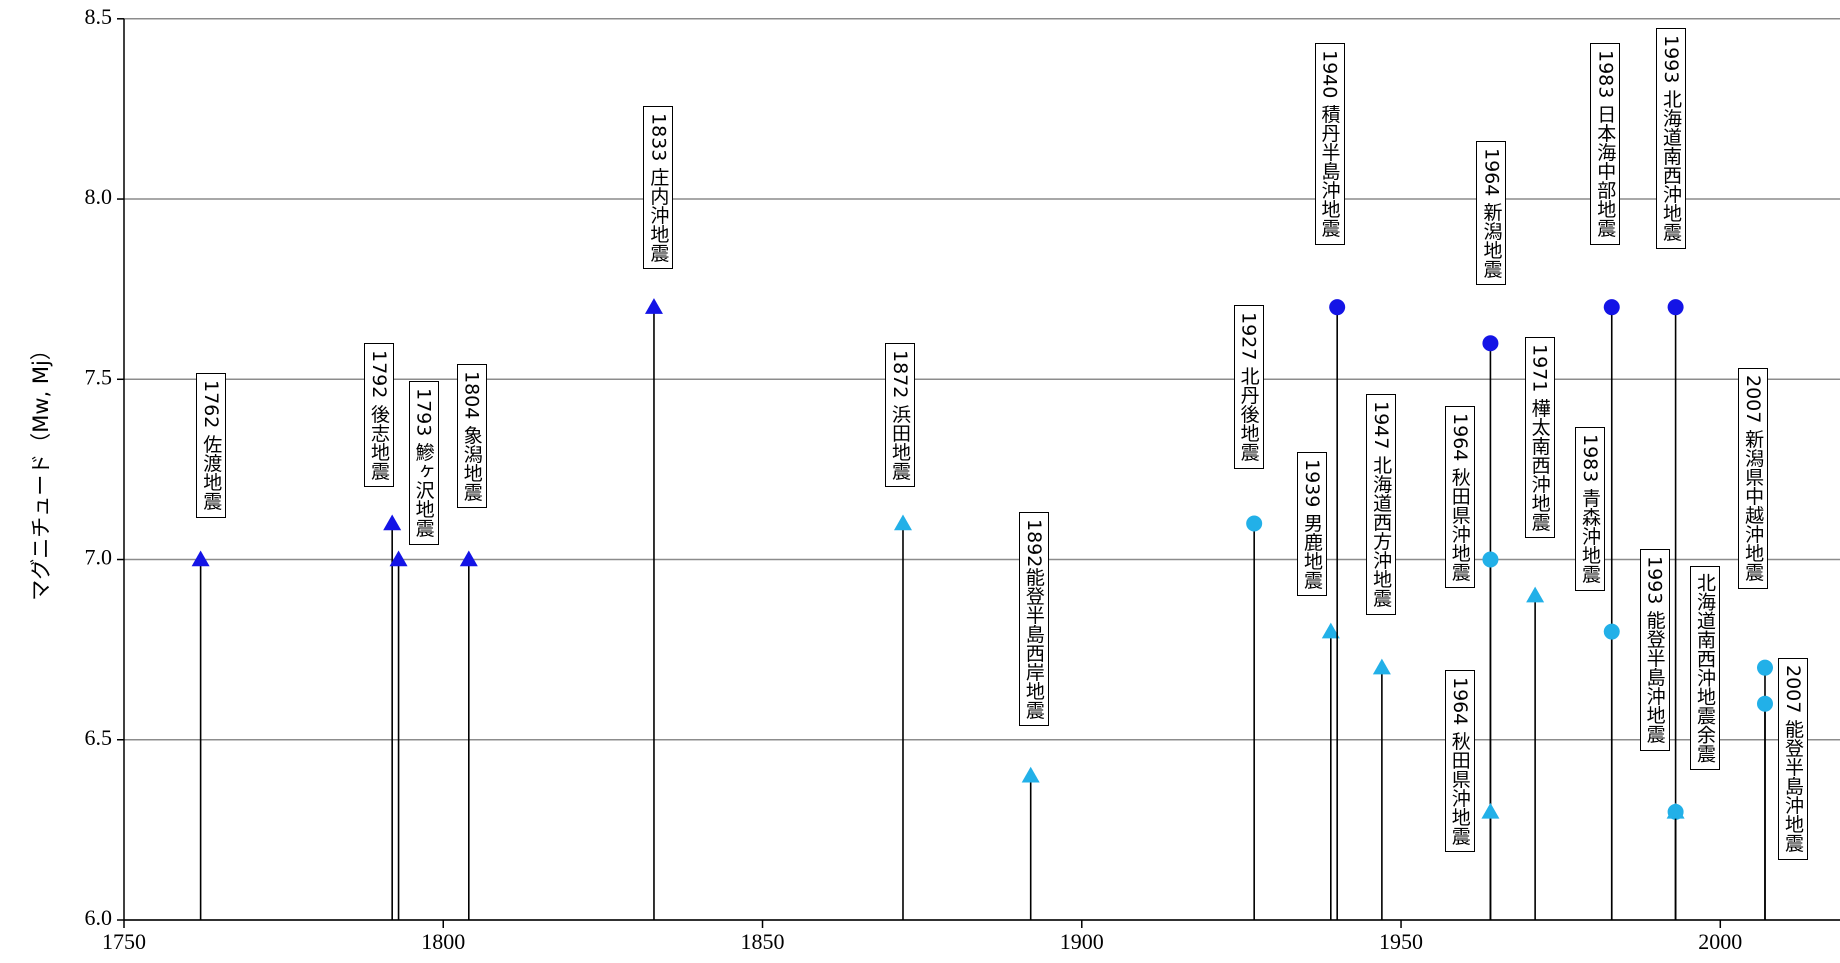  Describe the element at coordinates (1671, 138) in the screenshot. I see `event-label: 1993 北海道南西沖地震` at that location.